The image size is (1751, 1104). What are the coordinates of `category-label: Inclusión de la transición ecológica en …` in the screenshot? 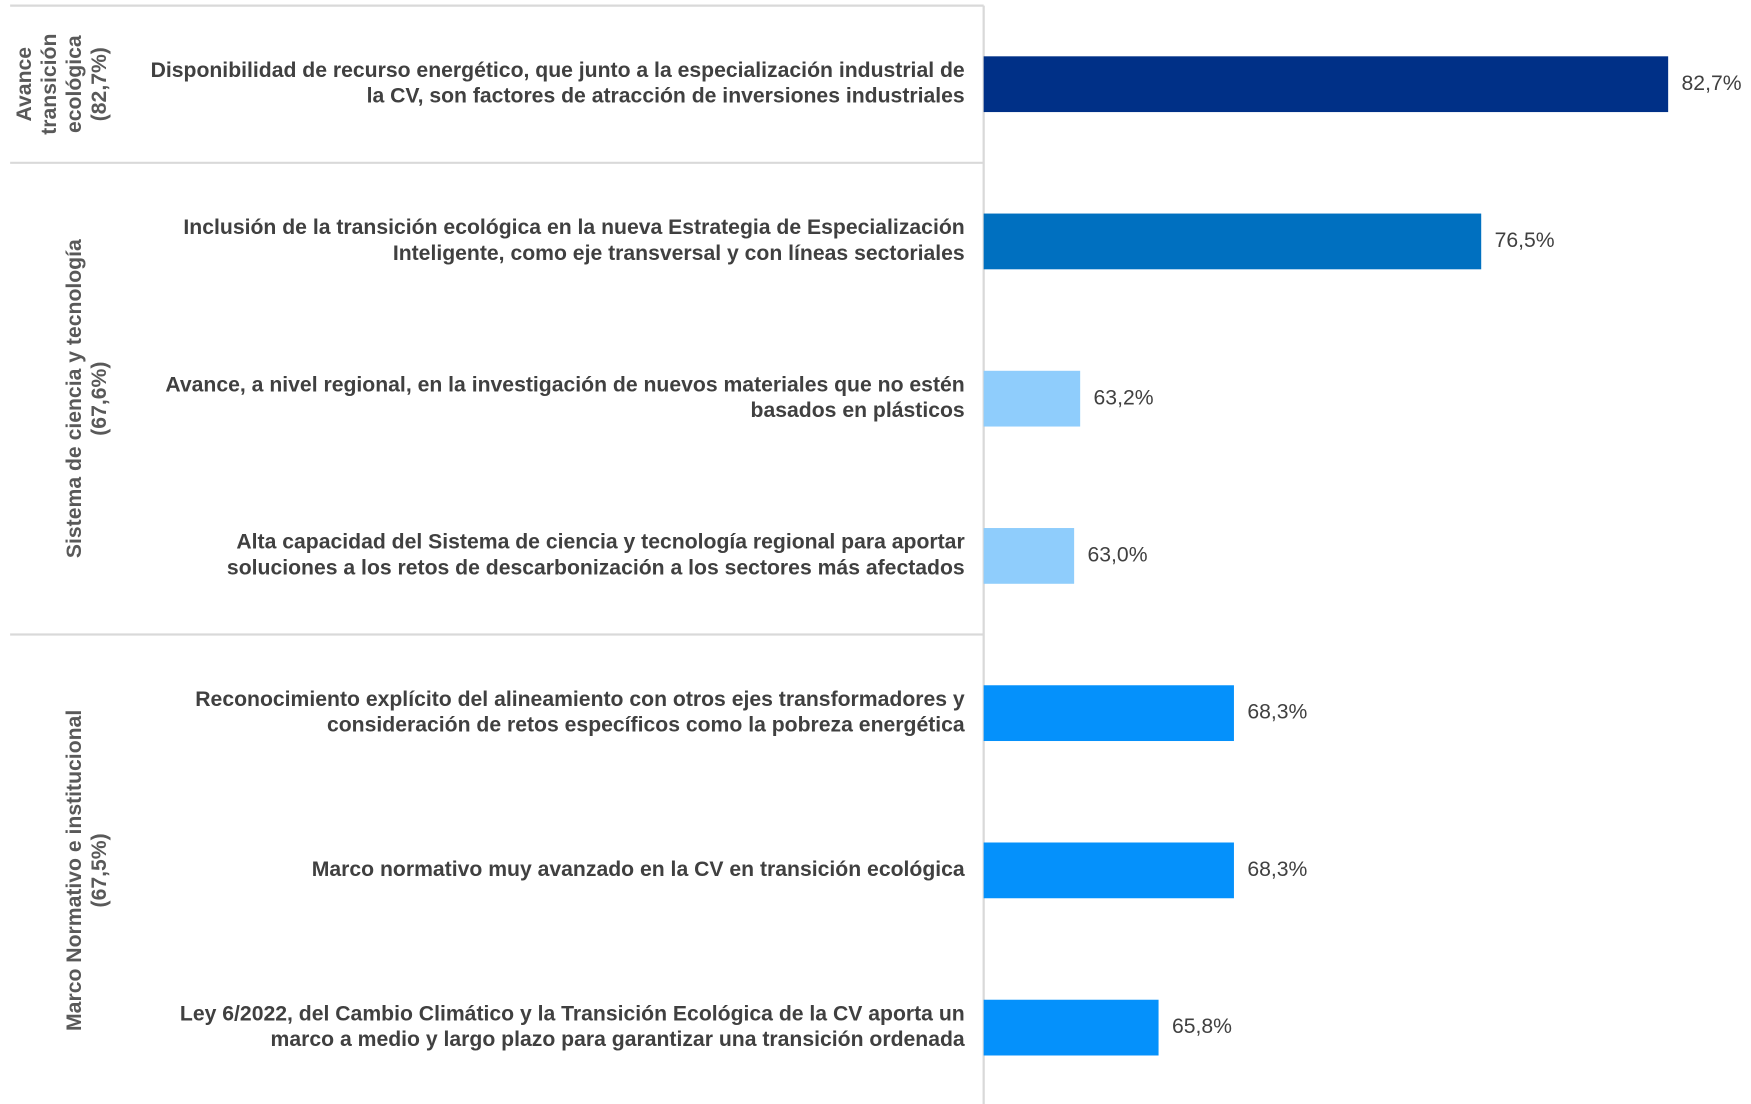 It's located at (573, 227).